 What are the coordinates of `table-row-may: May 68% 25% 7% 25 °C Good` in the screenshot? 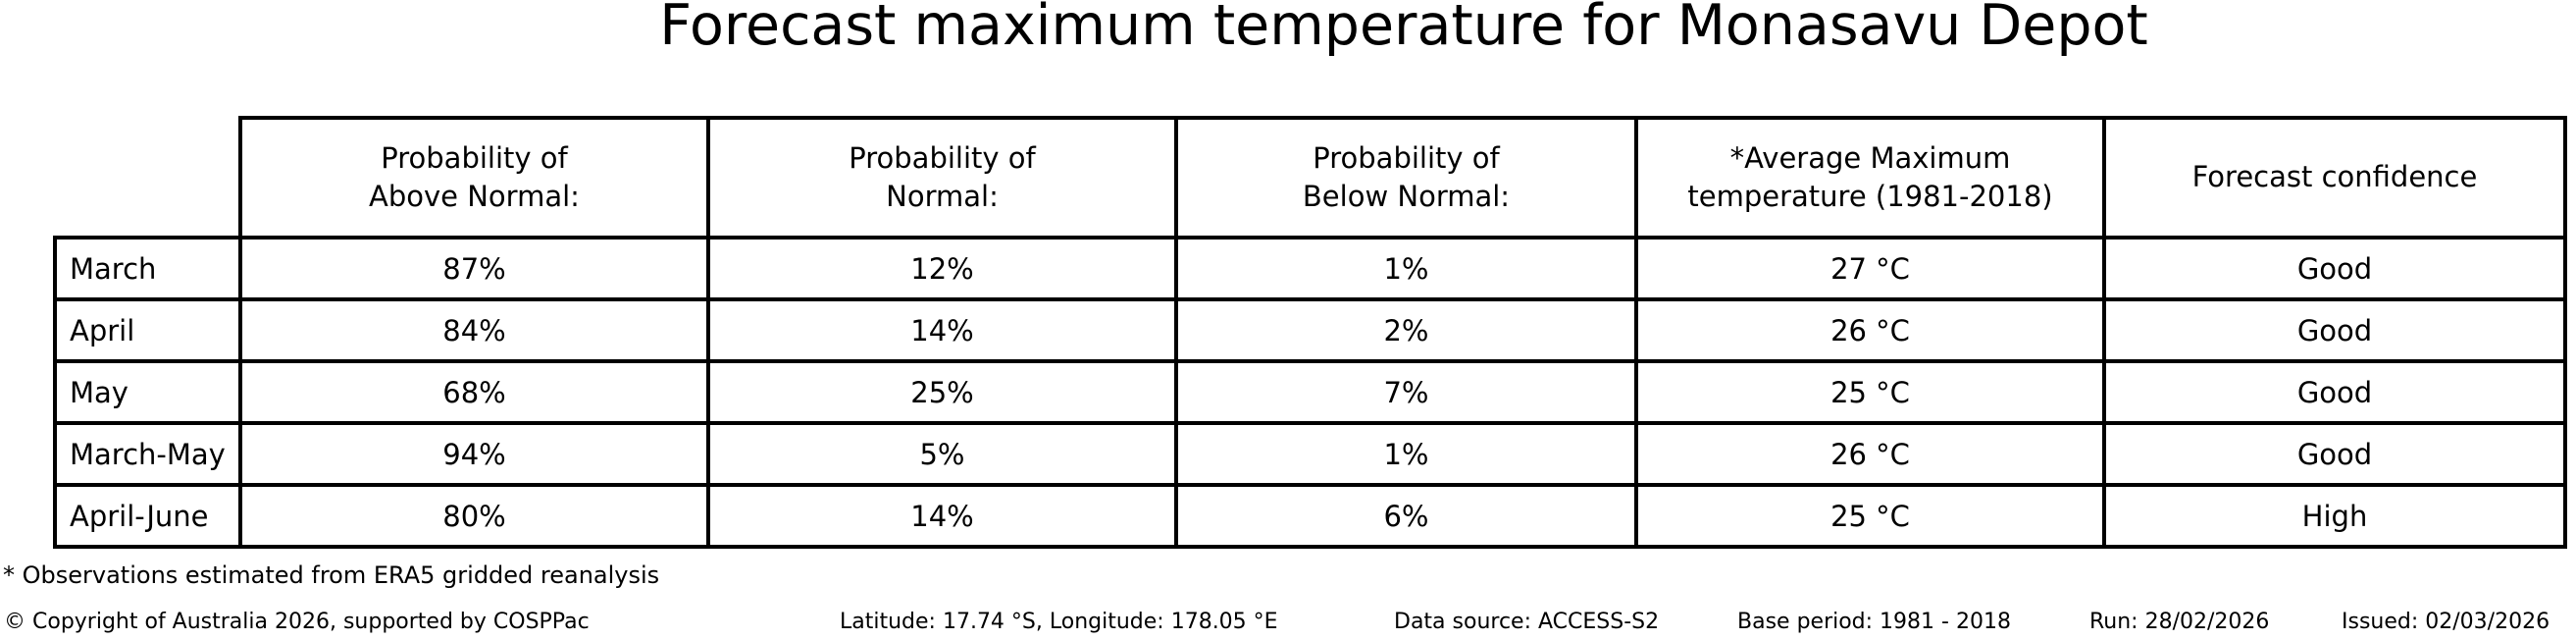 It's located at (1310, 392).